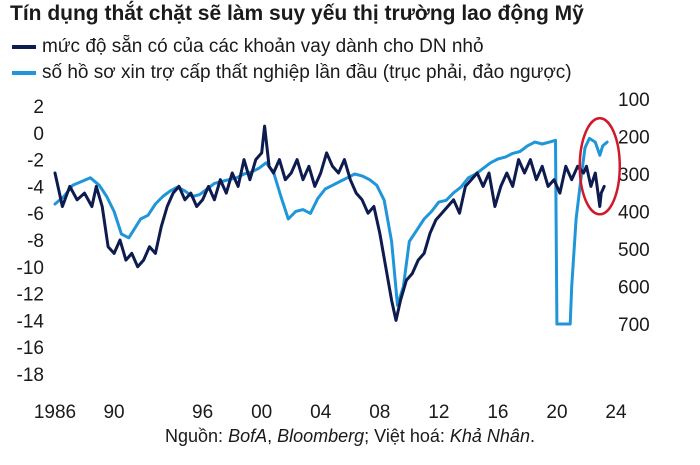  What do you see at coordinates (35, 214) in the screenshot?
I see `y-left-tick-label: -6` at bounding box center [35, 214].